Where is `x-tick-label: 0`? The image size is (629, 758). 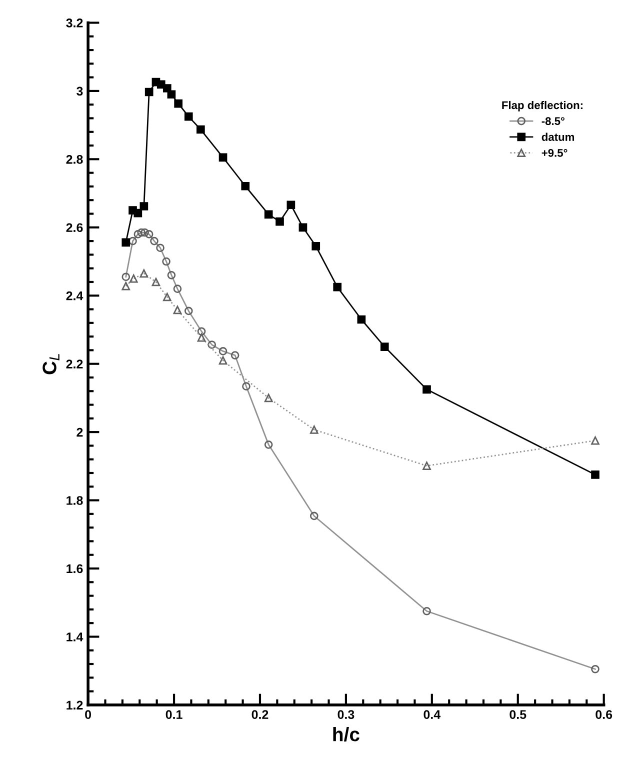 x-tick-label: 0 is located at coordinates (88, 714).